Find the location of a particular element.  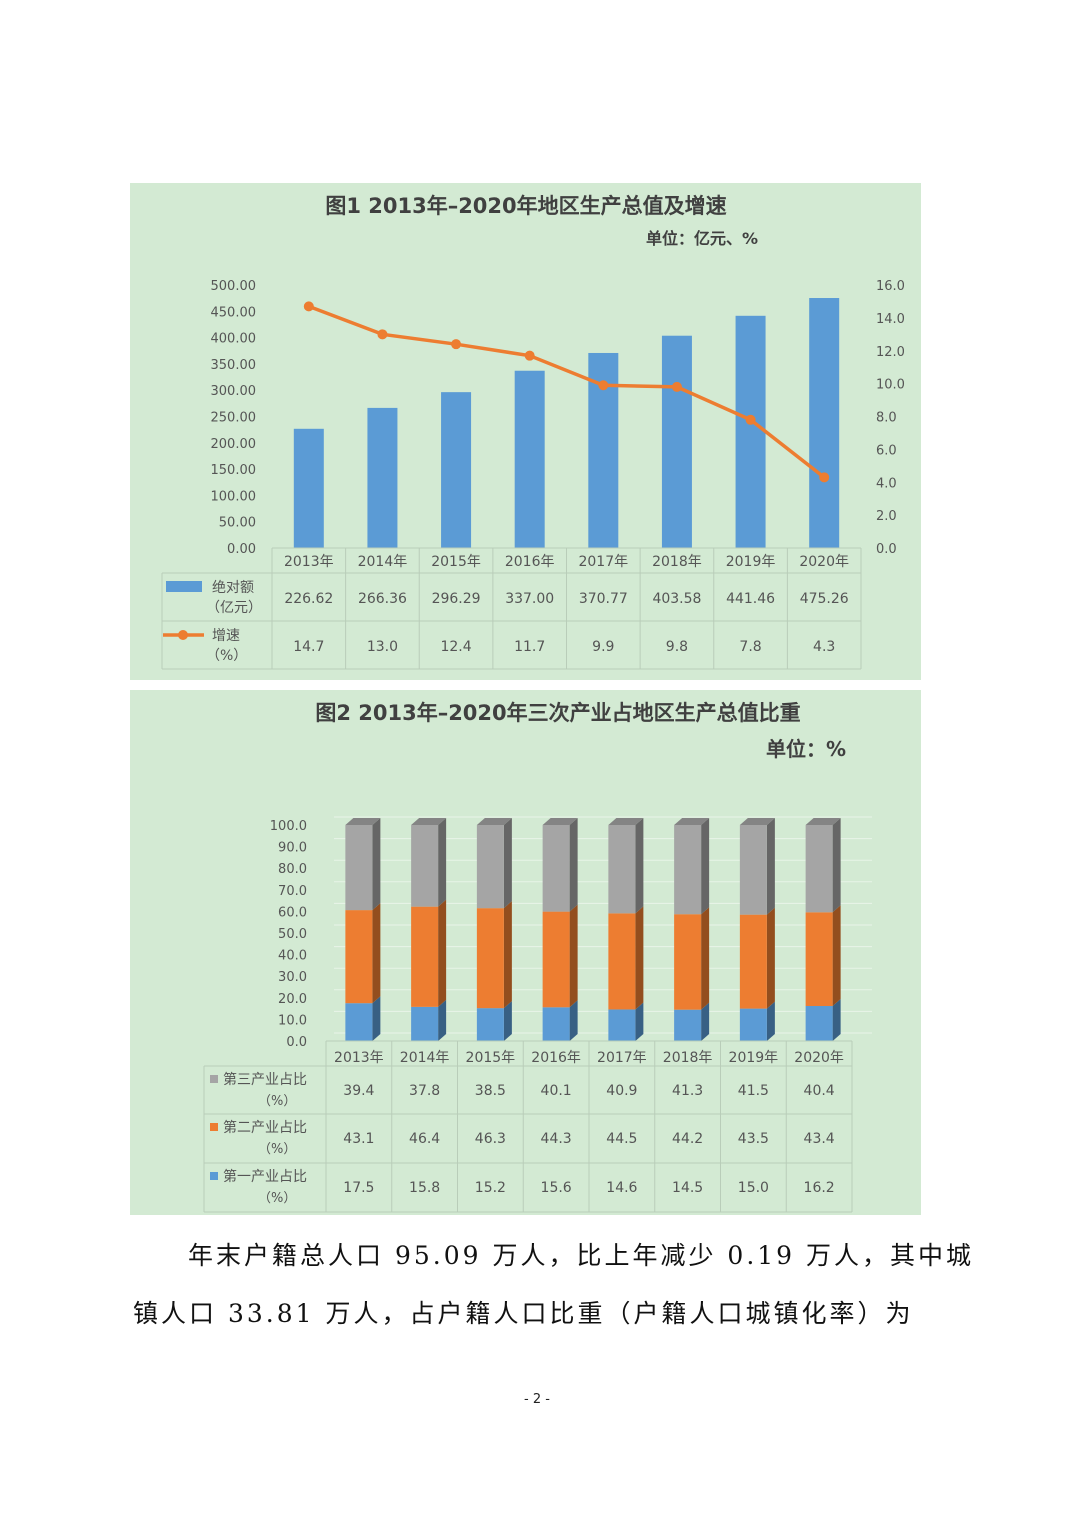

y-left-tick-label: 450.00 is located at coordinates (234, 312).